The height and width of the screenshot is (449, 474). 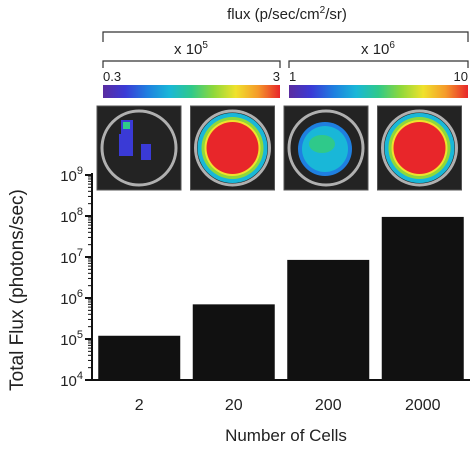 What do you see at coordinates (76, 277) in the screenshot?
I see `y-ticks: 10⁴ 10⁵ 10⁶ 10⁷ 10⁸ 10⁹` at bounding box center [76, 277].